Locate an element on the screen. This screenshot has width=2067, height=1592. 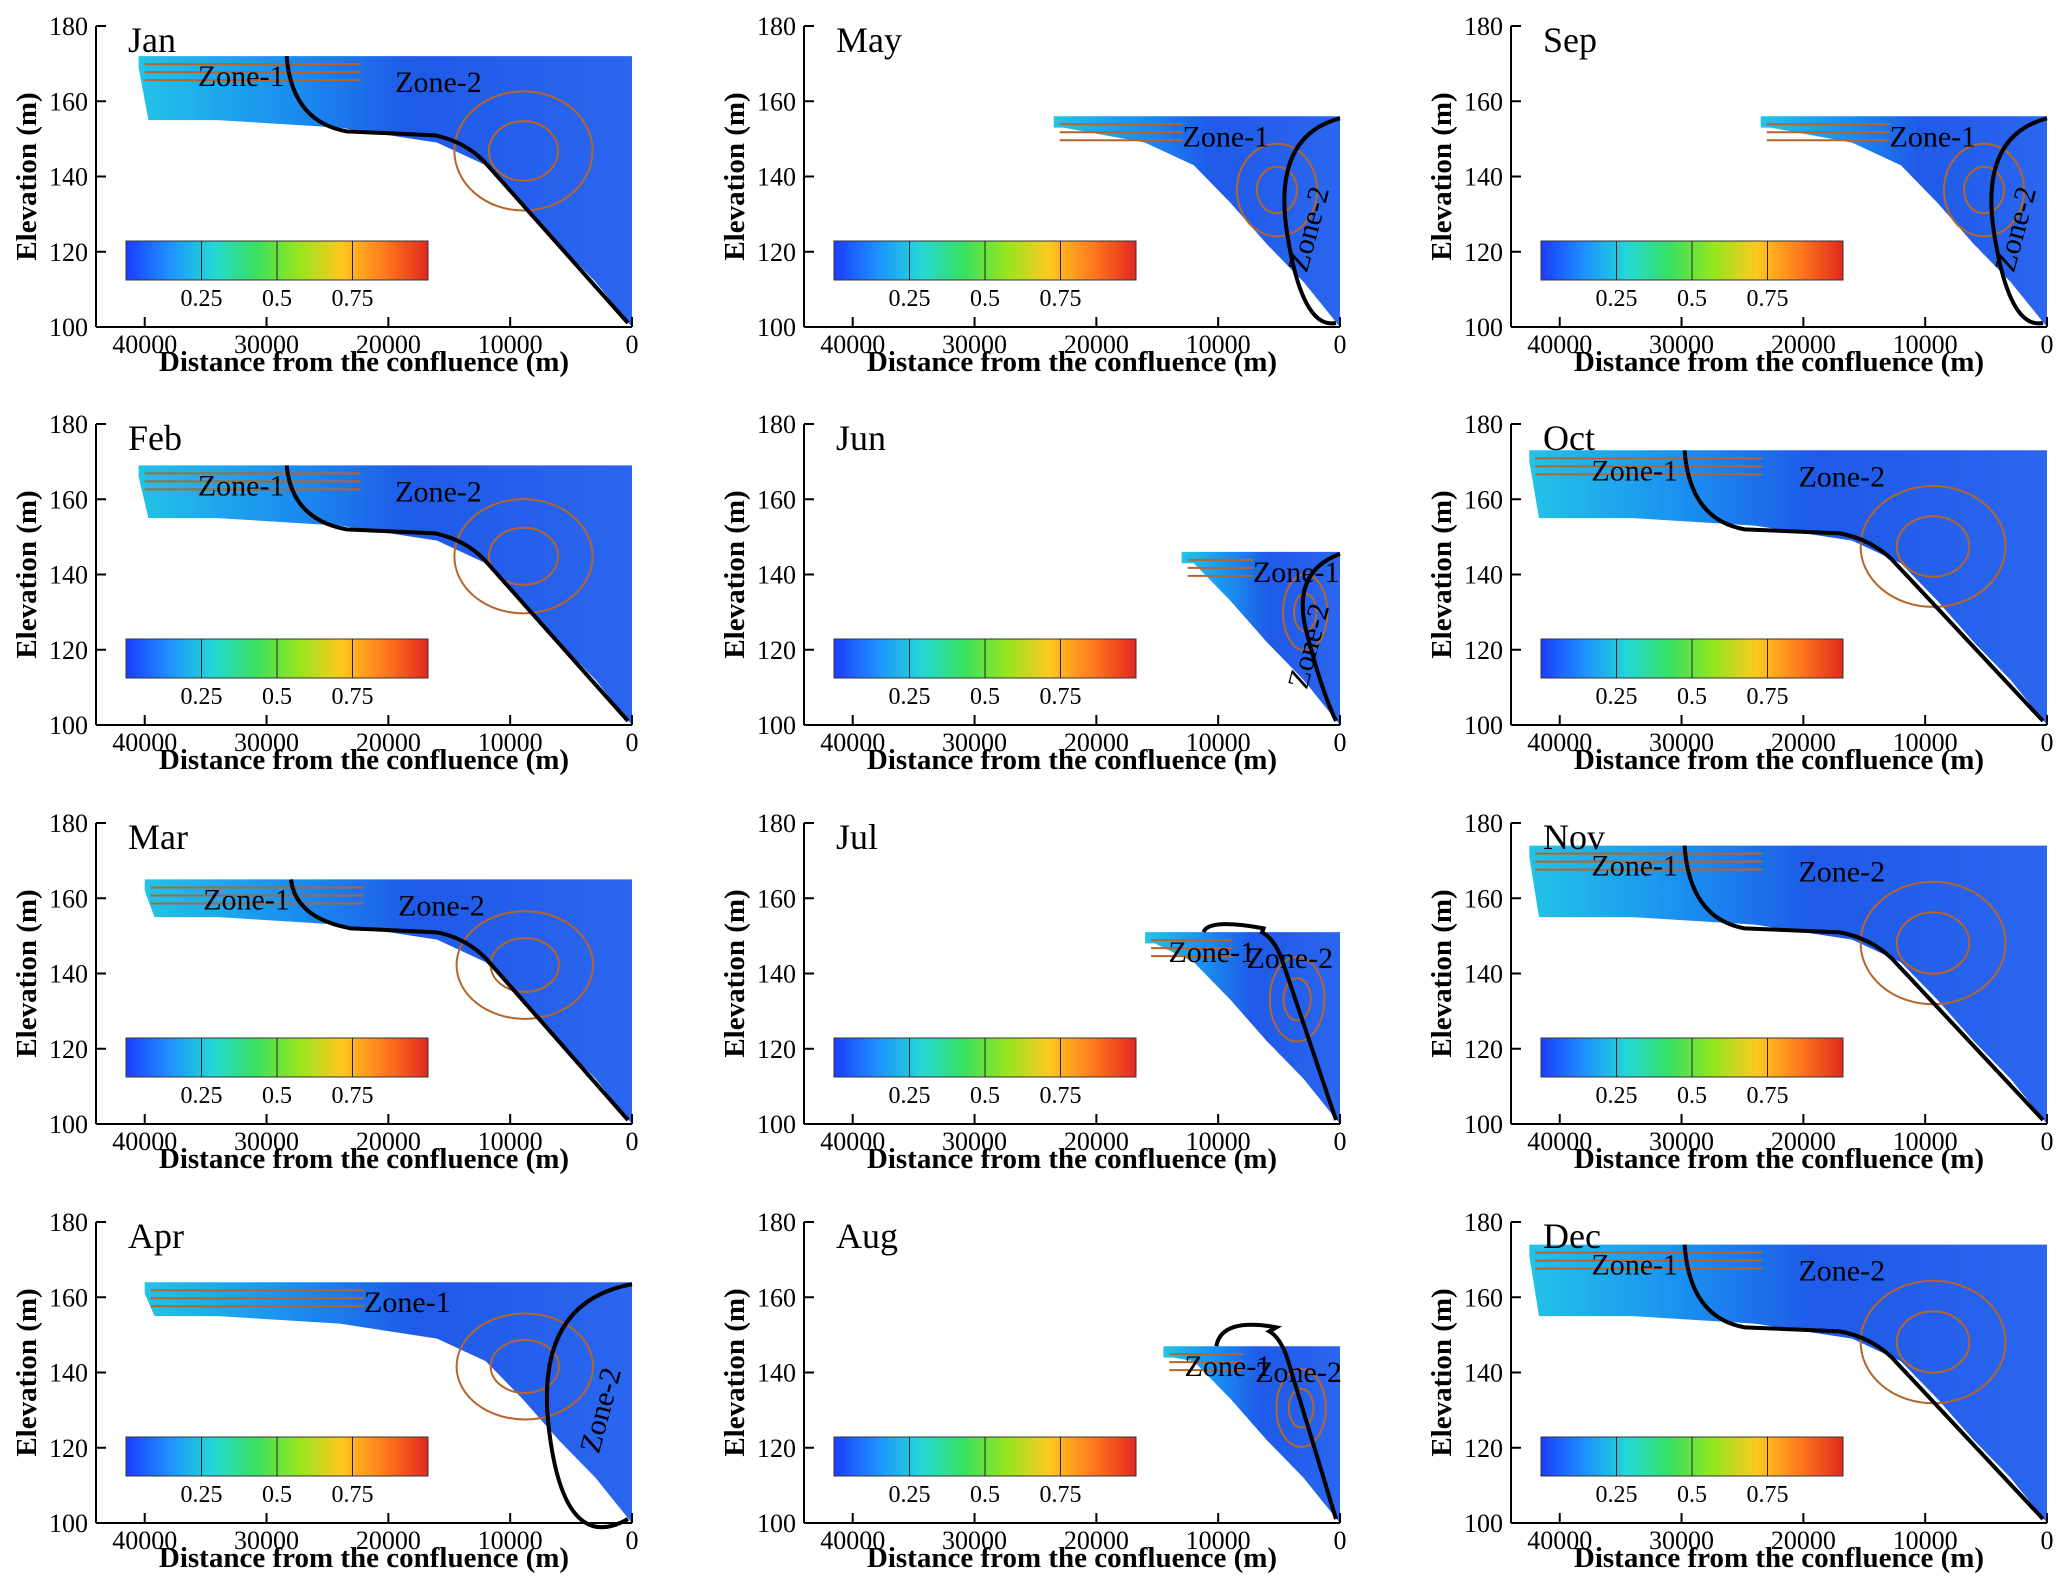
vortex-apr-a is located at coordinates (525, 1366).